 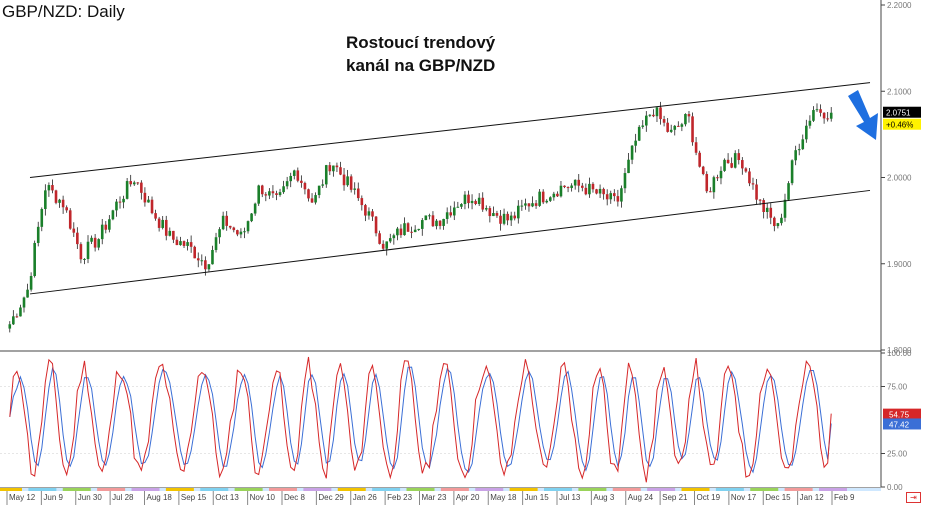 I want to click on price-tick-label: 2.2000, so click(x=899, y=5).